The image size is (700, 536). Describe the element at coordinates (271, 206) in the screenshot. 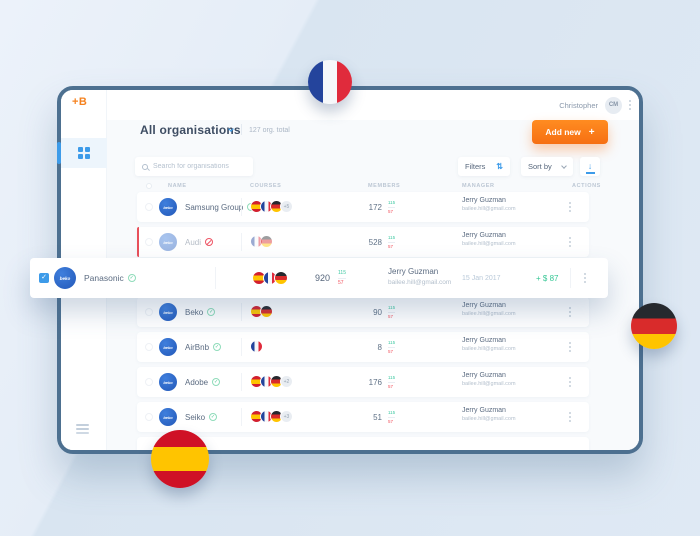

I see `courses-flags: +5` at that location.